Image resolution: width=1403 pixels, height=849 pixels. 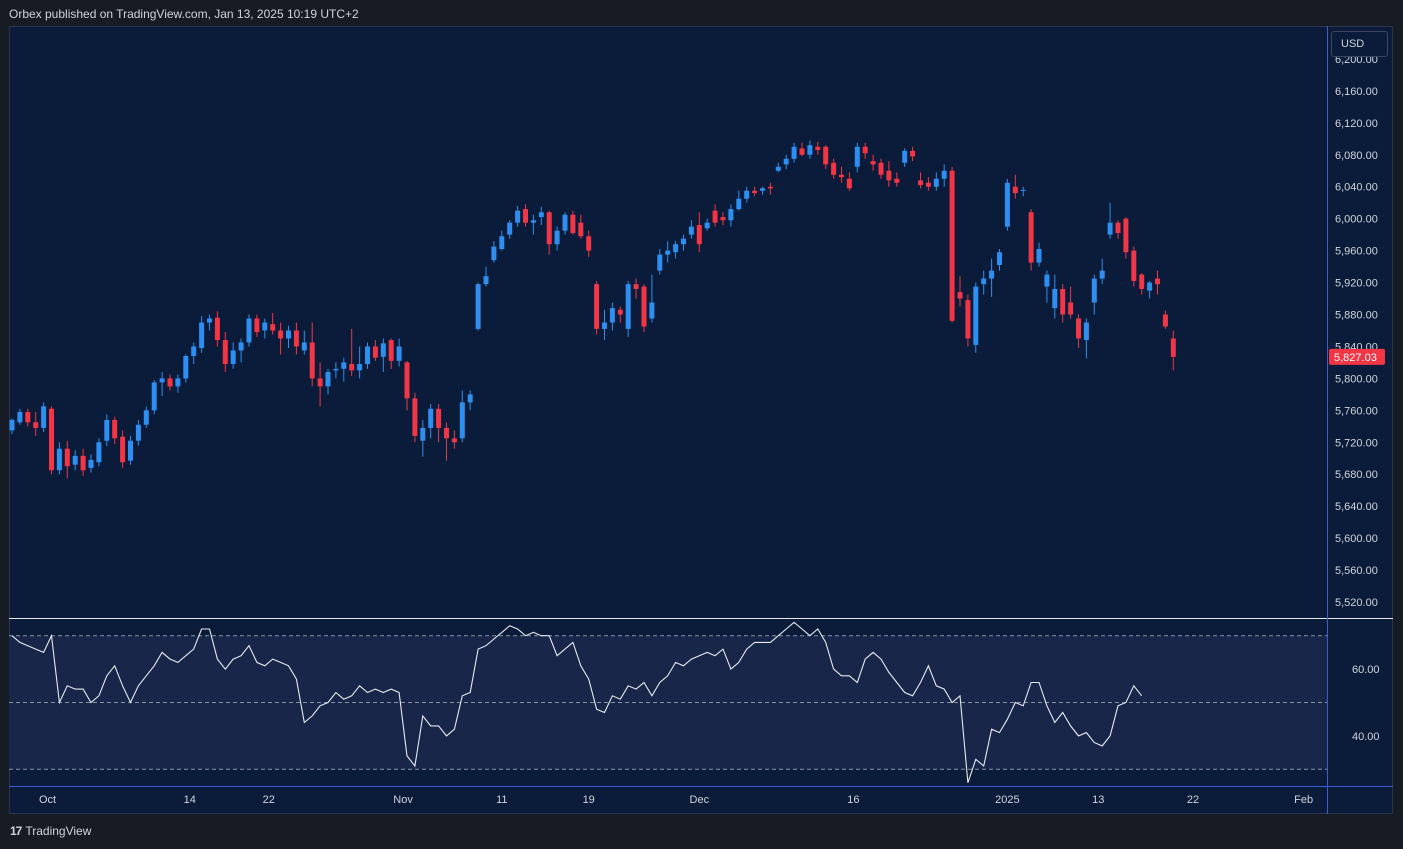 What do you see at coordinates (1356, 252) in the screenshot?
I see `price-tick-label: 5,960.00` at bounding box center [1356, 252].